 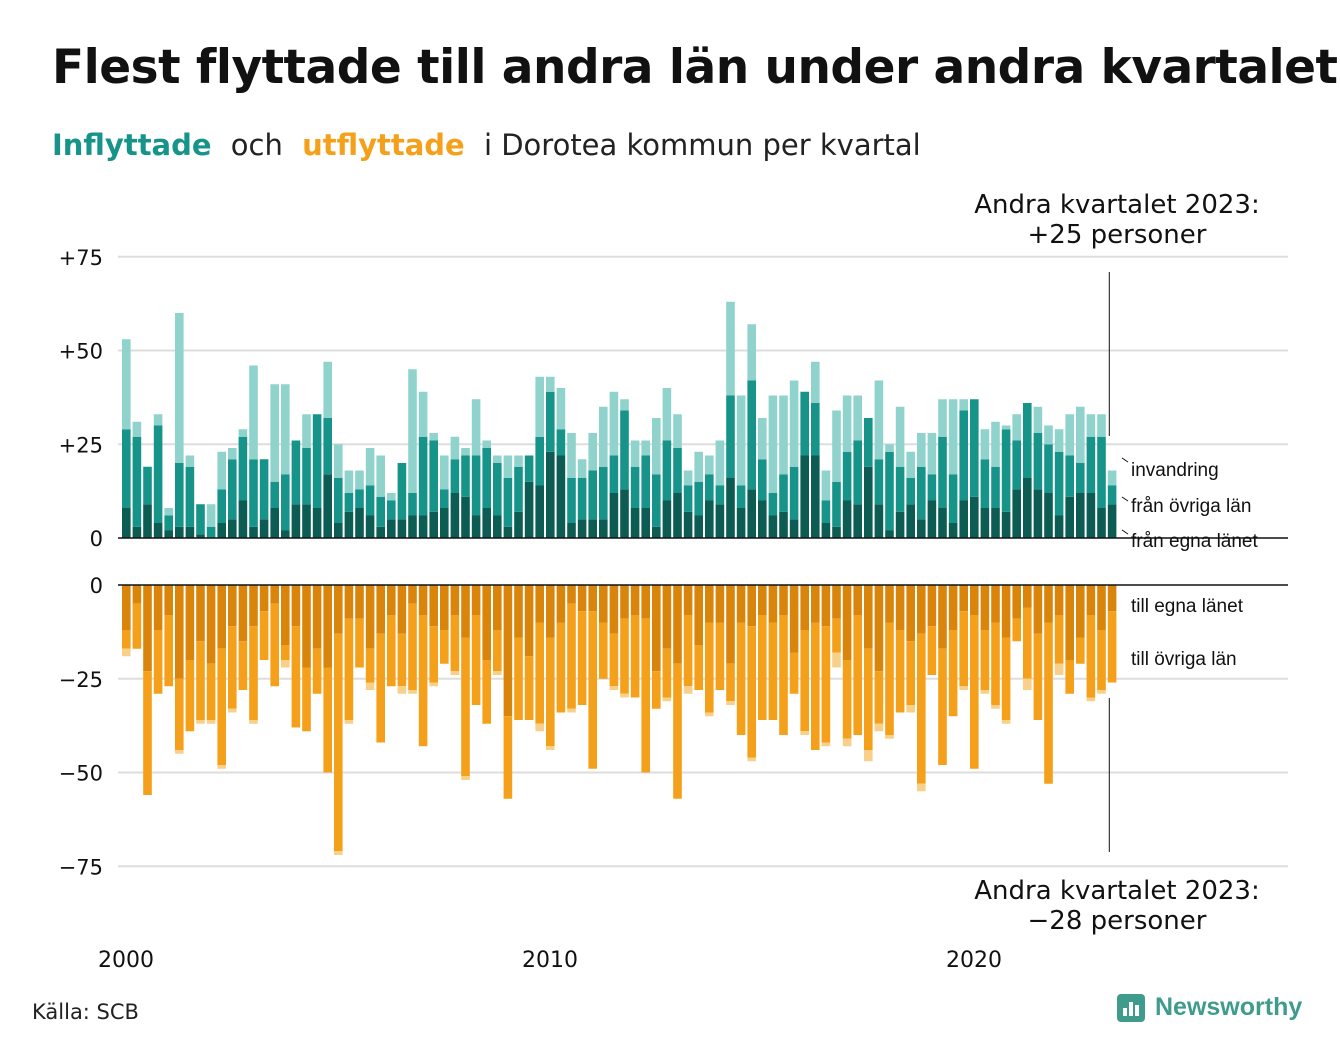 I want to click on x-tick-label: 2000, so click(x=126, y=960).